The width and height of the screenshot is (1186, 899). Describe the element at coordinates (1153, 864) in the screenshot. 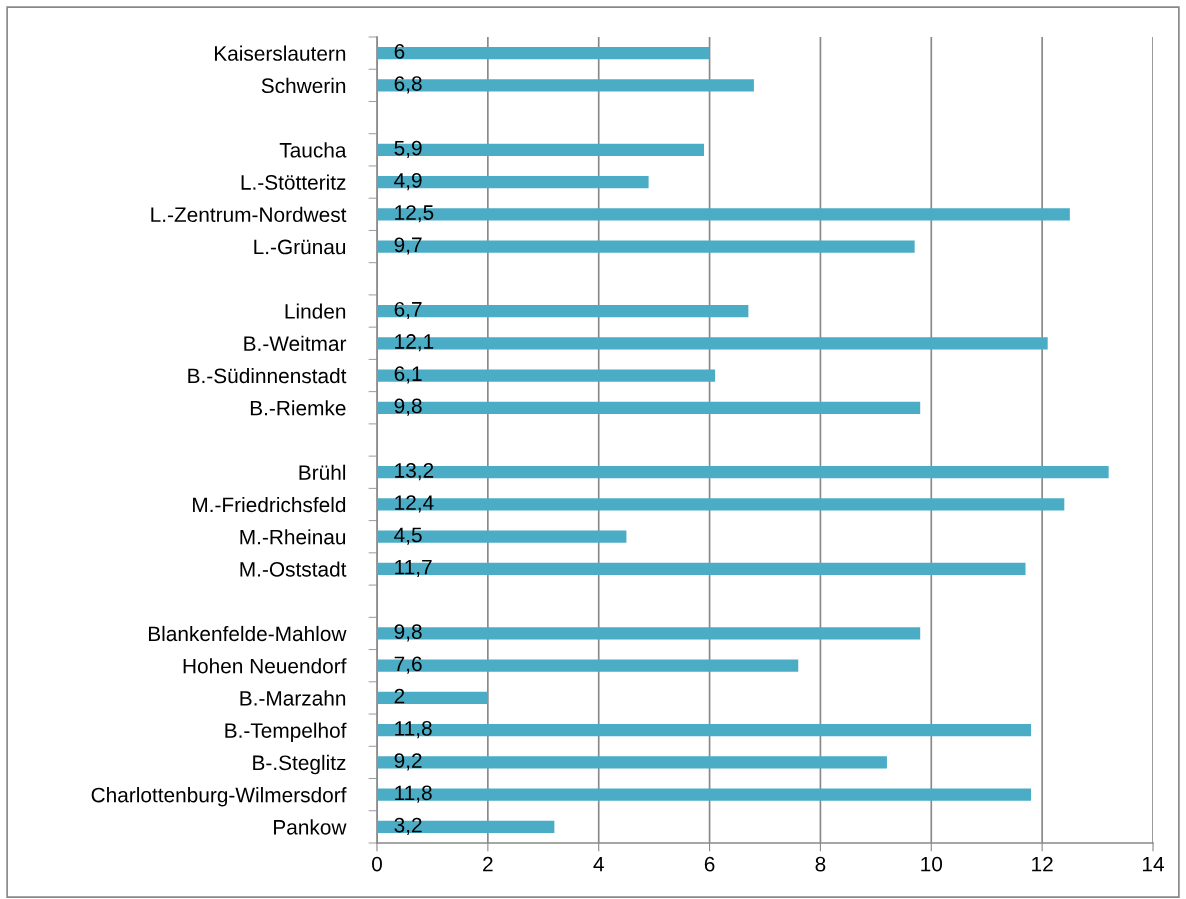

I see `x-tick-label: 14` at that location.